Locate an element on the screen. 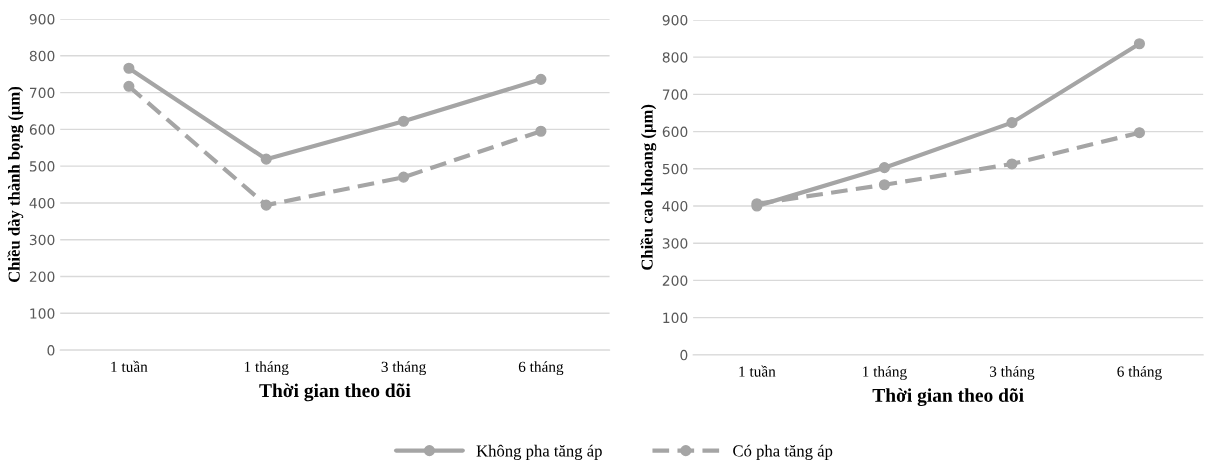  legend-label: Có pha tăng áp is located at coordinates (783, 452).